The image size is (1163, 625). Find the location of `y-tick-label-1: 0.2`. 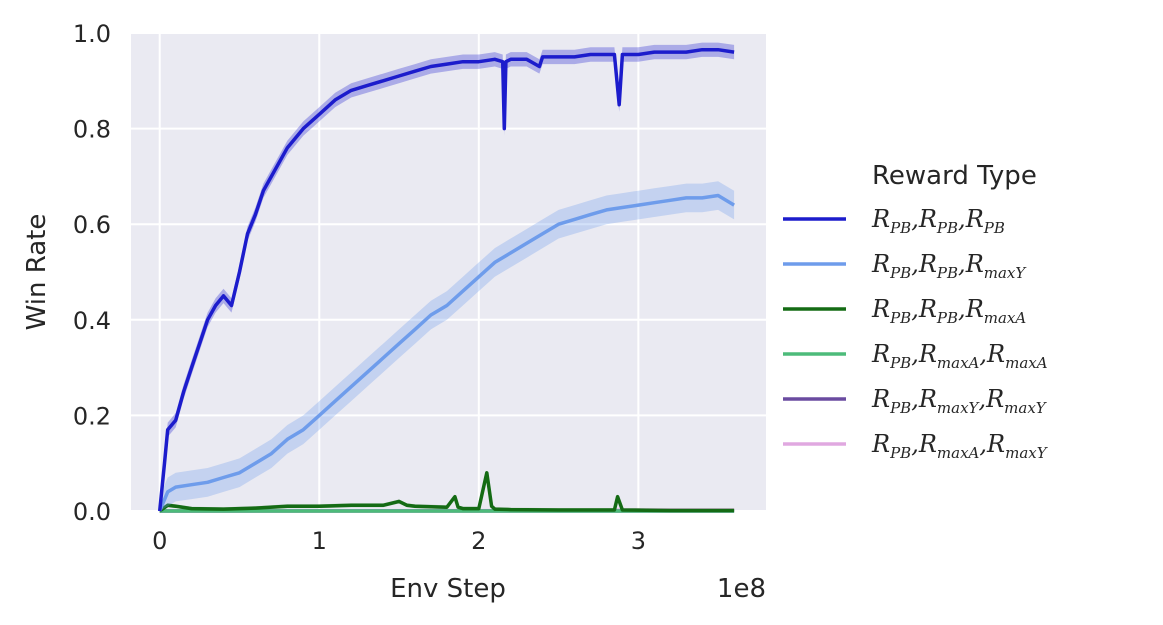

y-tick-label-1: 0.2 is located at coordinates (92, 416).